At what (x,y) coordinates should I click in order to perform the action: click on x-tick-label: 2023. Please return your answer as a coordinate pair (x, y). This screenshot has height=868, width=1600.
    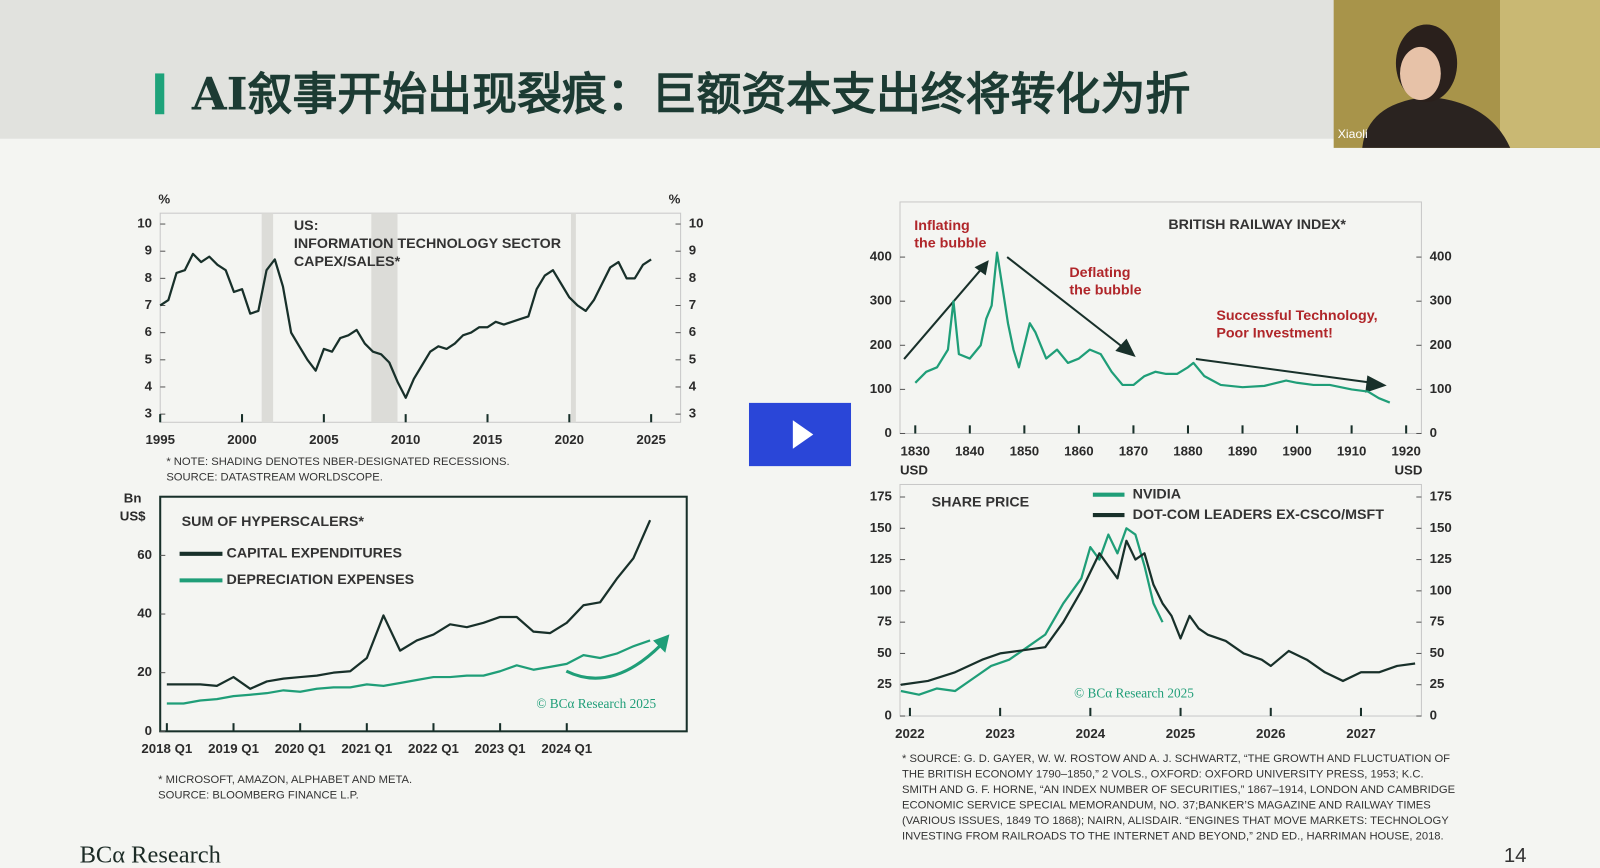
    Looking at the image, I should click on (999, 733).